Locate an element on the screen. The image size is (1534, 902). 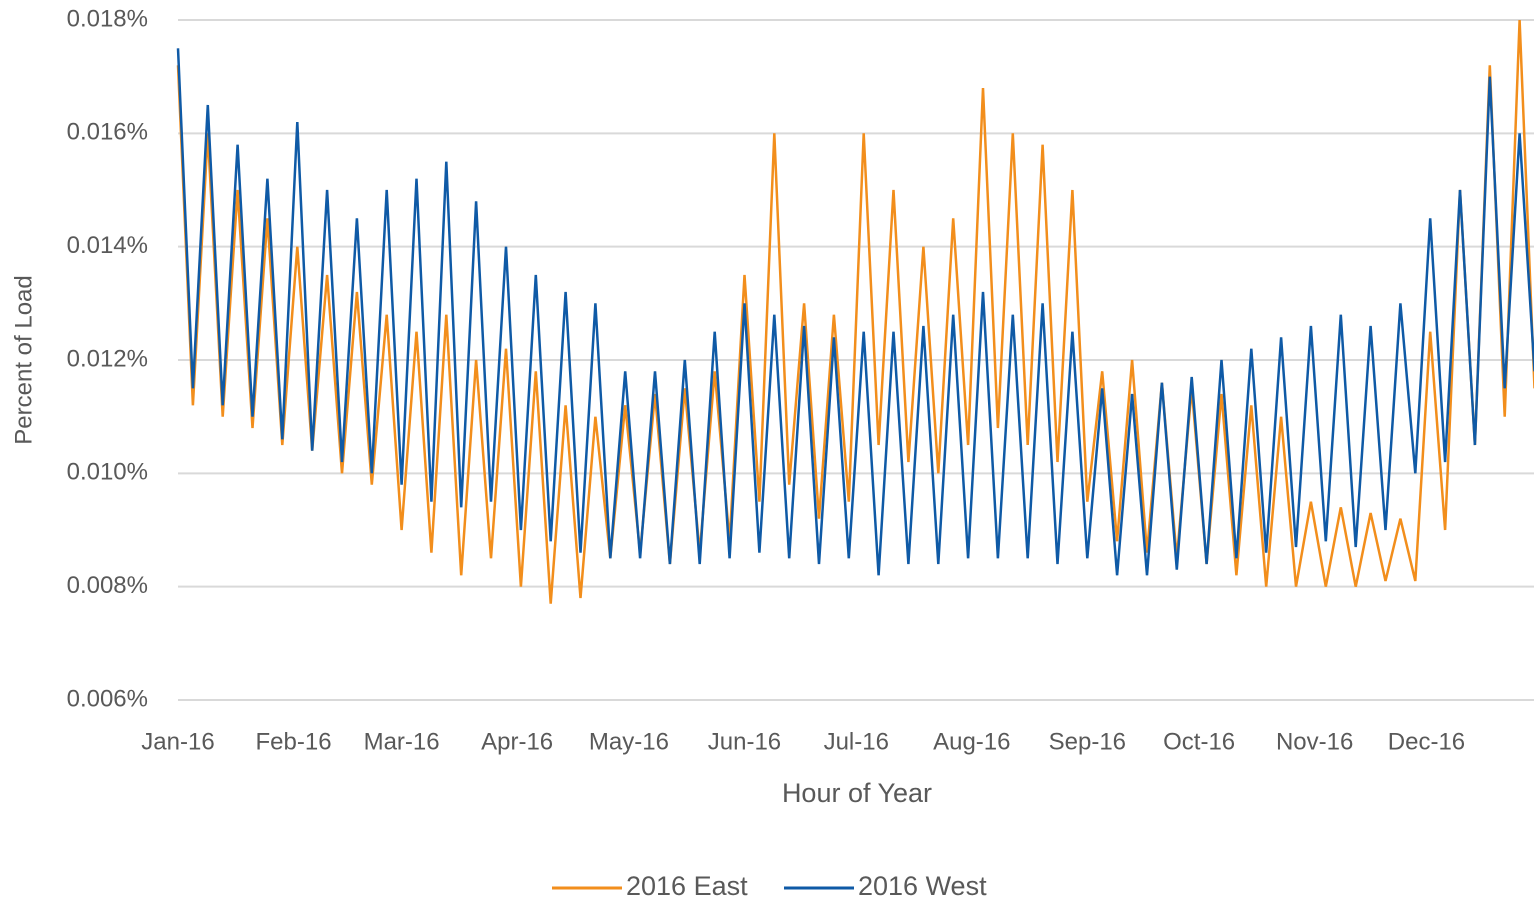
x-tick-label: Jun-16 is located at coordinates (744, 741).